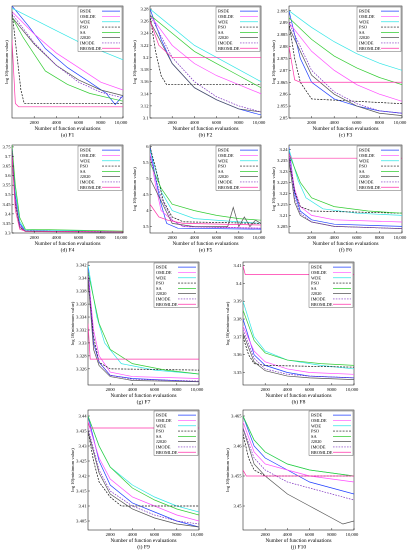 This screenshot has width=410, height=550. I want to click on y-tick-label: 3.39, so click(237, 301).